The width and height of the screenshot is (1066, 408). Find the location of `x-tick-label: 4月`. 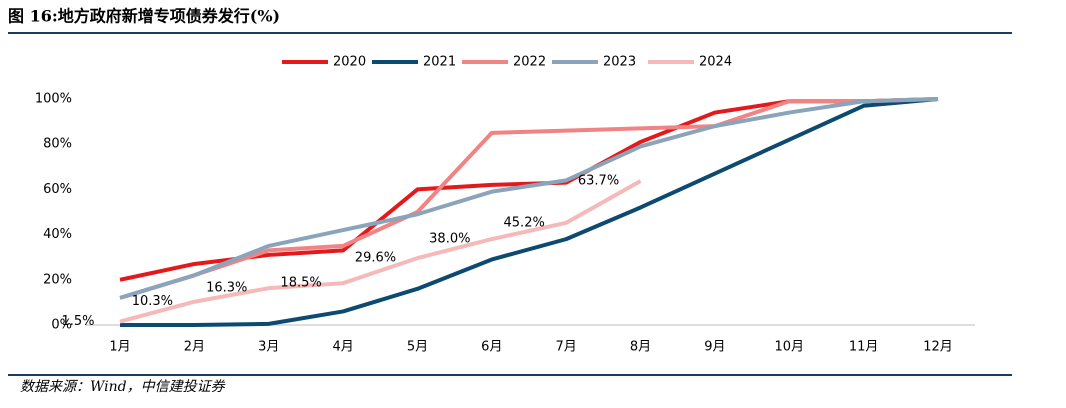

x-tick-label: 4月 is located at coordinates (342, 347).